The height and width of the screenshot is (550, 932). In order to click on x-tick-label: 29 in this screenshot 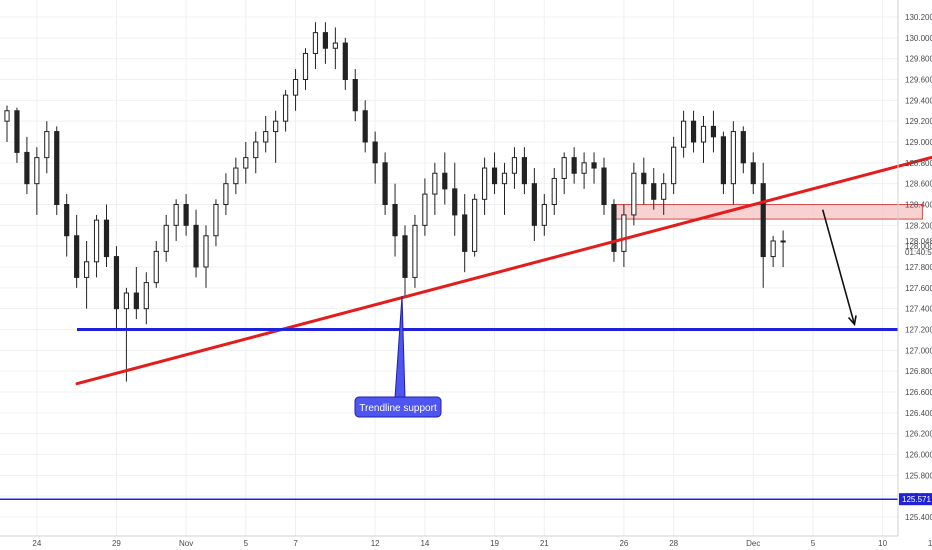, I will do `click(116, 543)`.